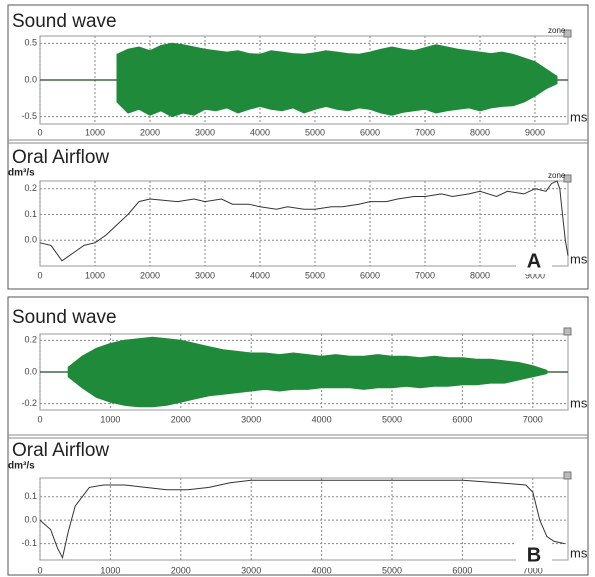 Image resolution: width=595 pixels, height=577 pixels. I want to click on panel-label: B, so click(534, 555).